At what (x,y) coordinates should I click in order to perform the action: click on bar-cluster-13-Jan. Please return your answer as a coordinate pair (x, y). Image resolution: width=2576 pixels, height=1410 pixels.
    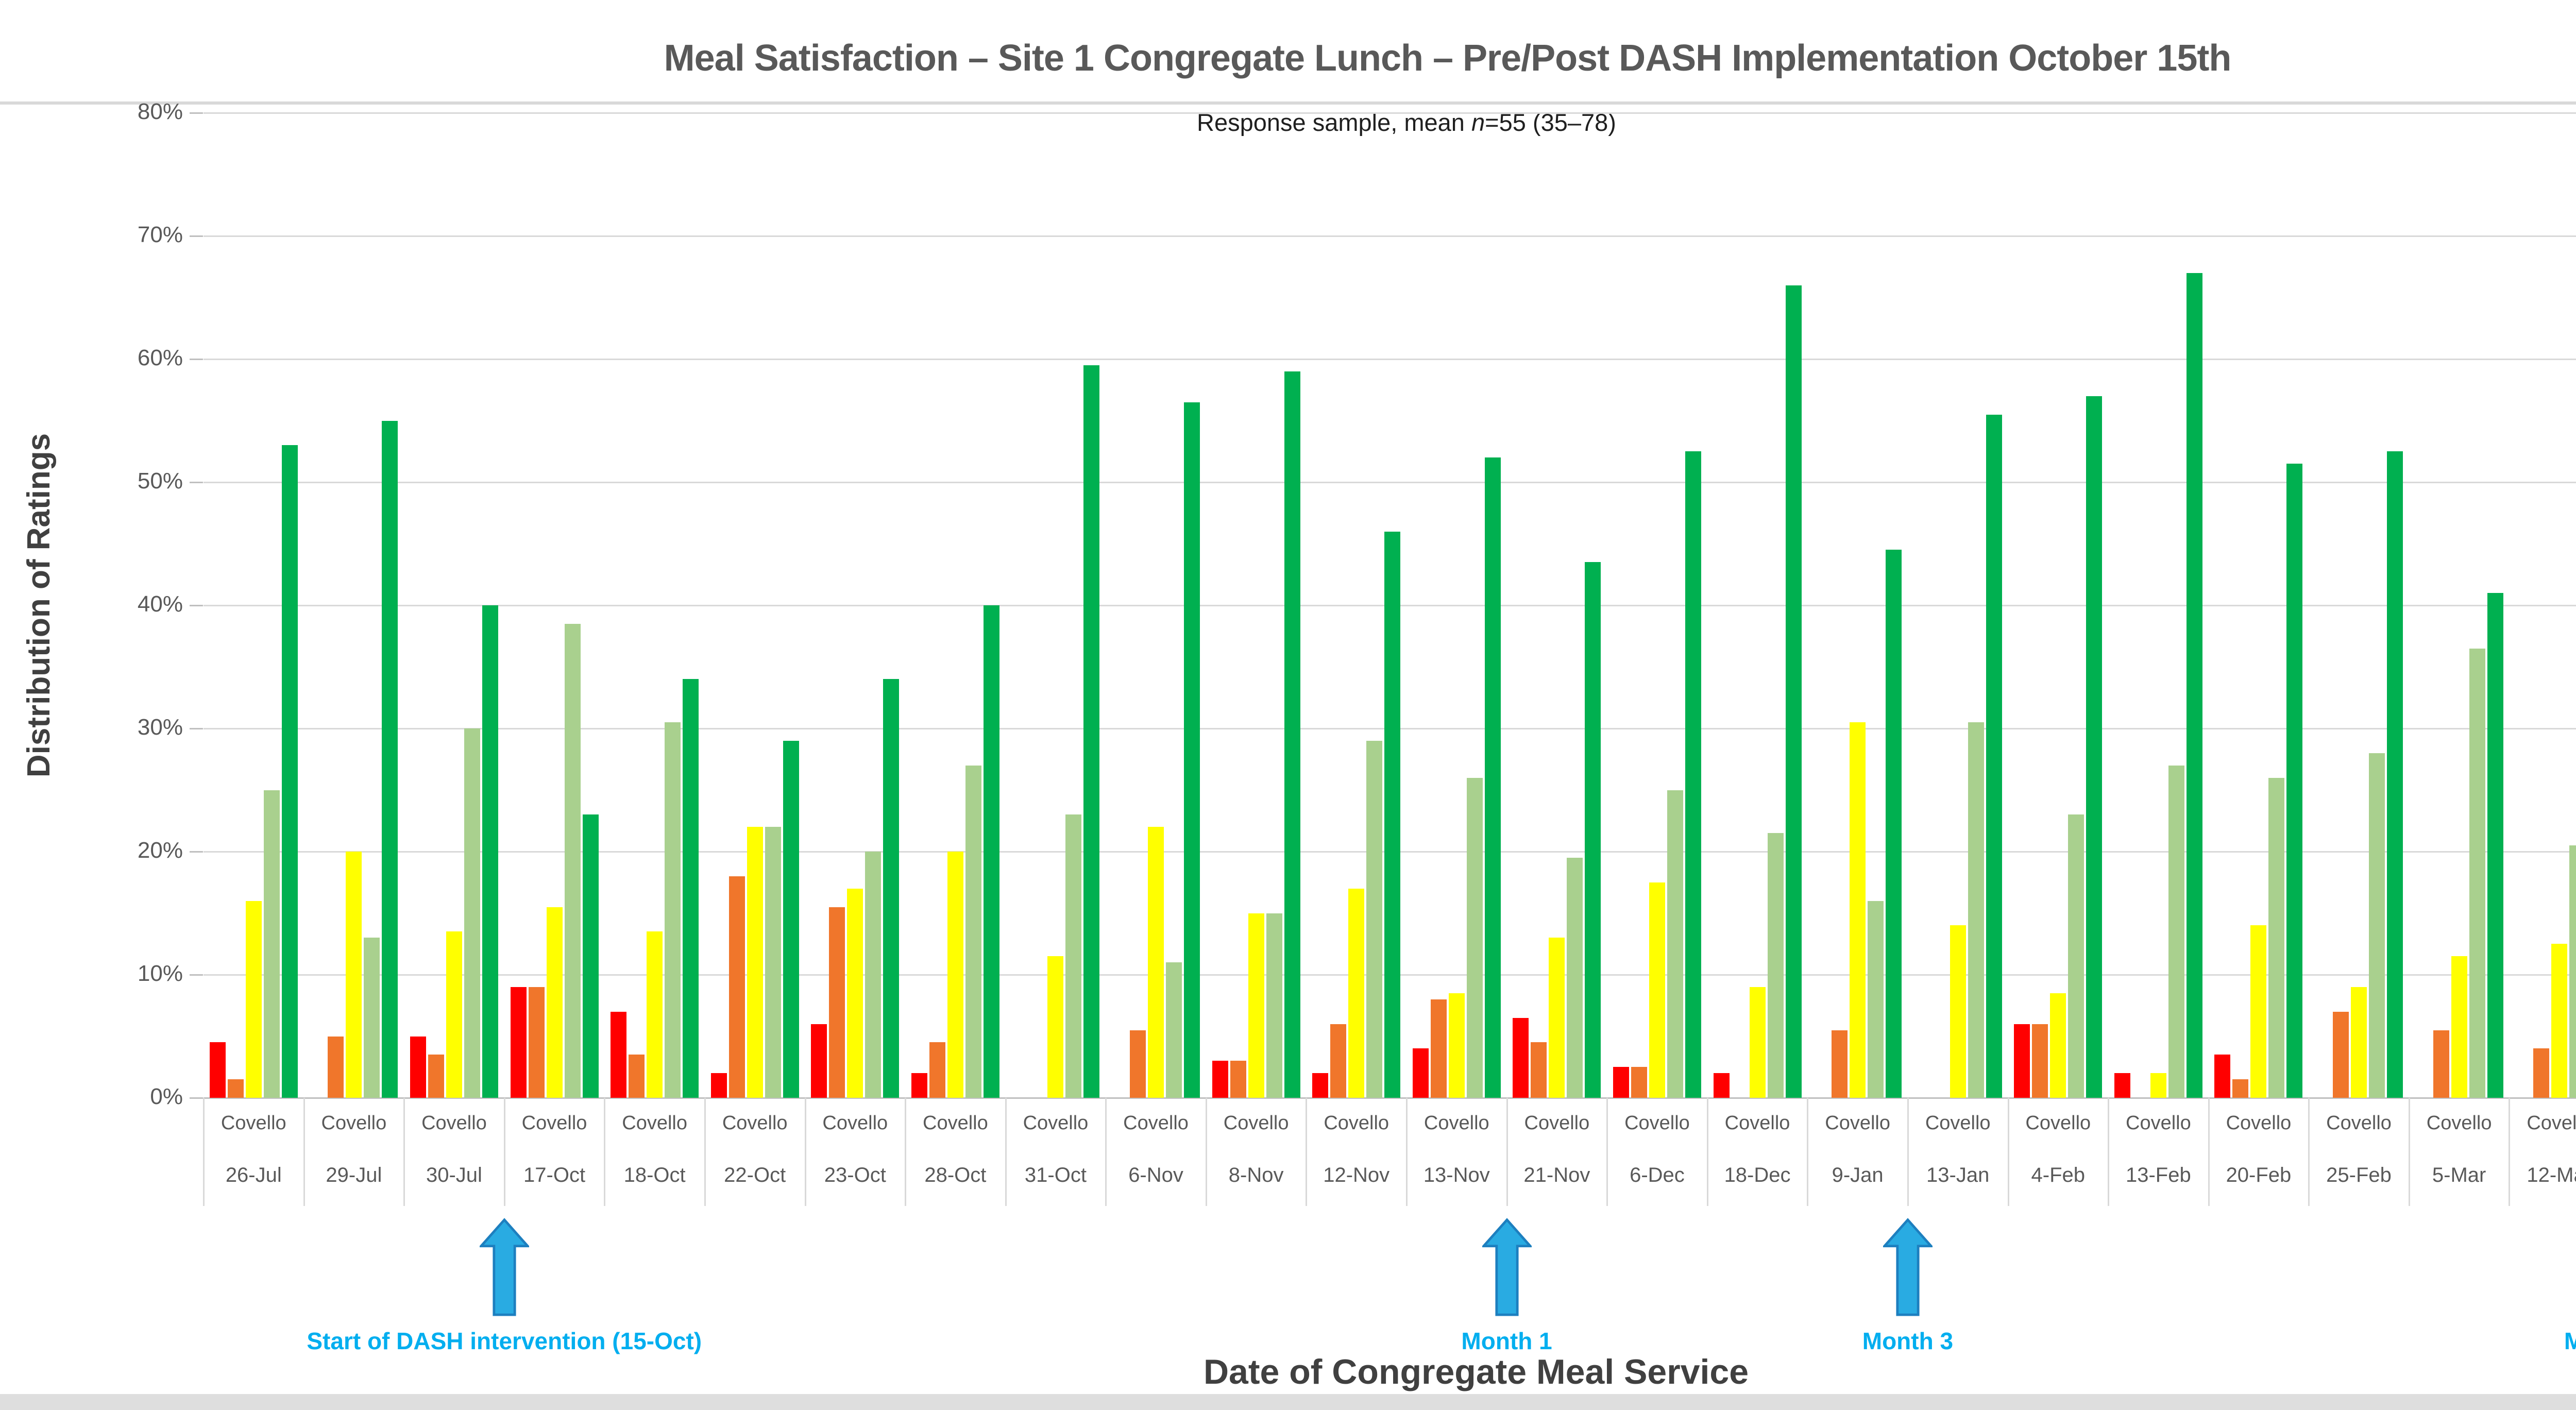
    Looking at the image, I should click on (1958, 605).